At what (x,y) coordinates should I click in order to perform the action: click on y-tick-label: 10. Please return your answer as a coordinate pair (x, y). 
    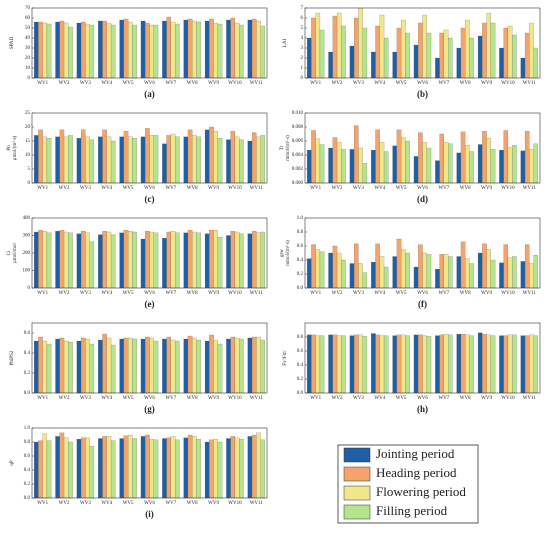
    Looking at the image, I should click on (28, 68).